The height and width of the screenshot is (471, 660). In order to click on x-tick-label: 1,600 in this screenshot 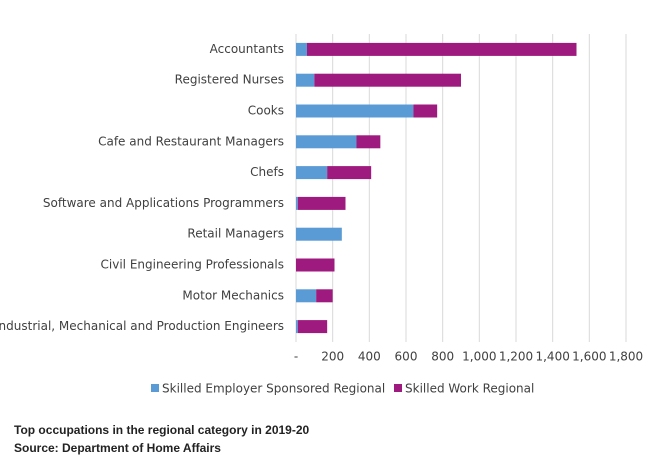, I will do `click(589, 357)`.